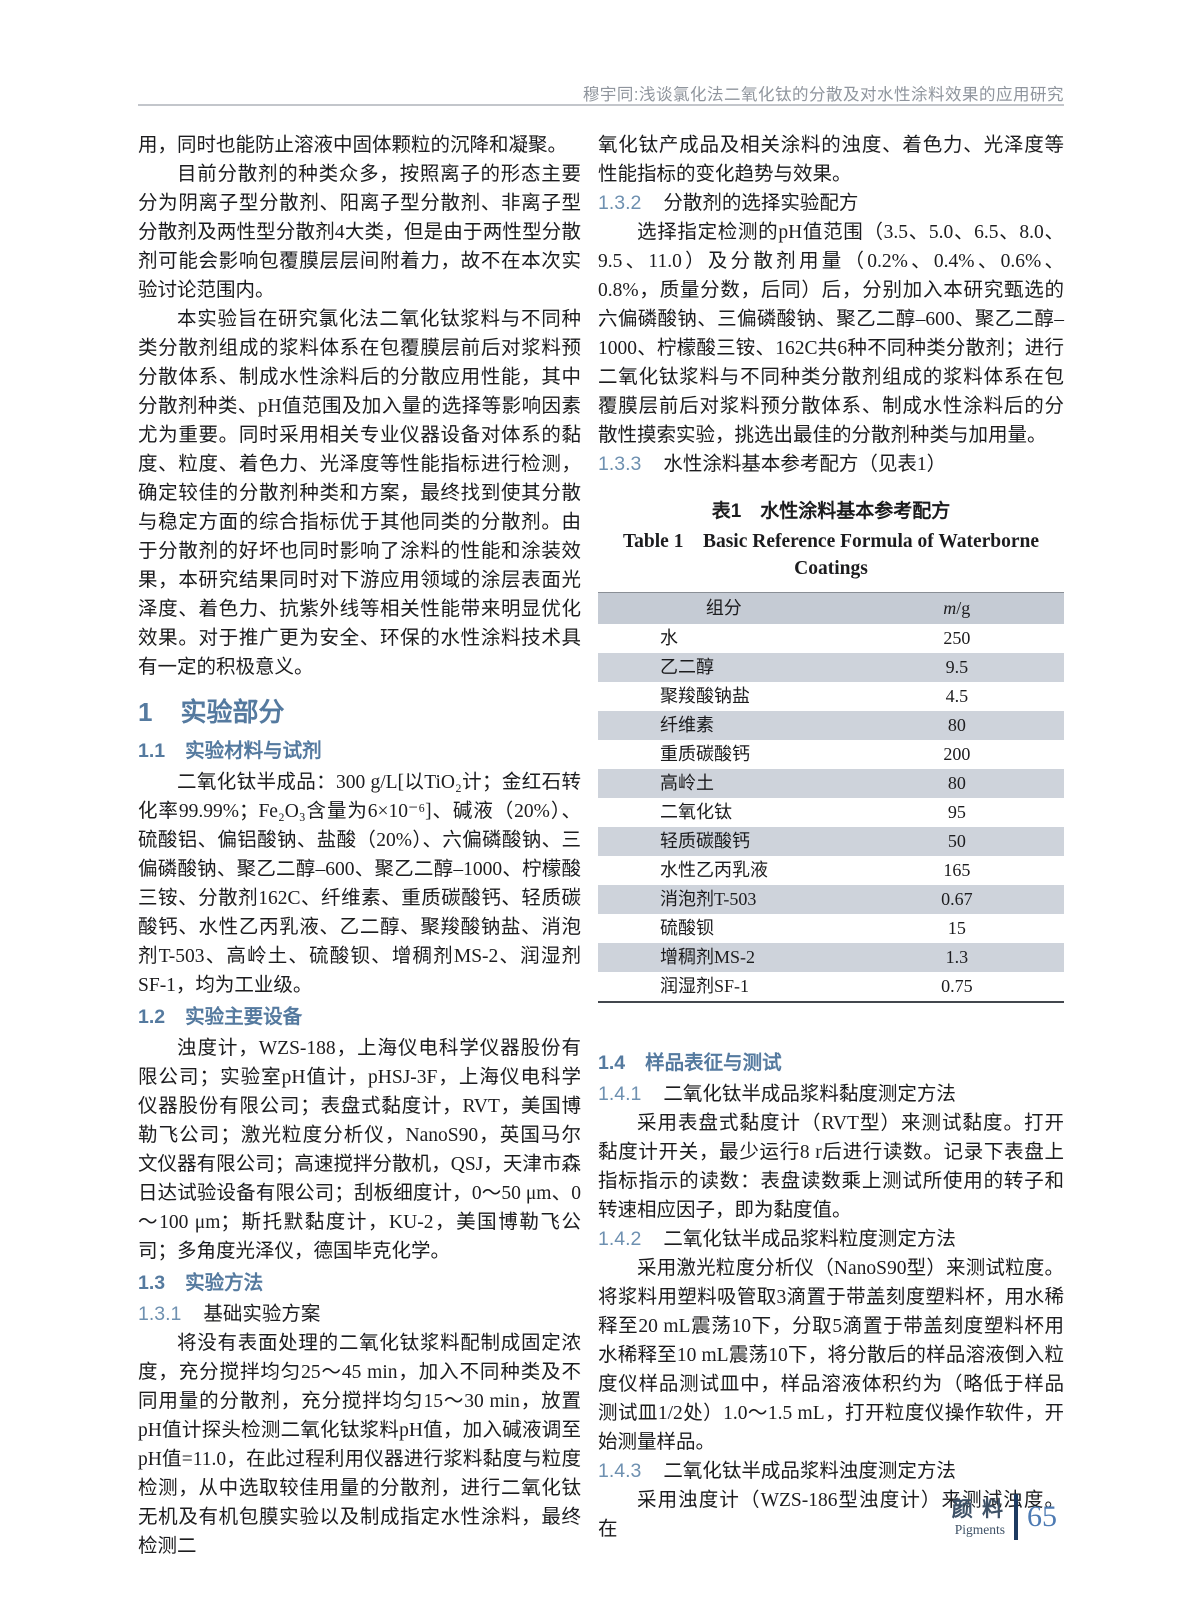 The height and width of the screenshot is (1600, 1187). What do you see at coordinates (963, 608) in the screenshot?
I see `amount-unit: /g` at bounding box center [963, 608].